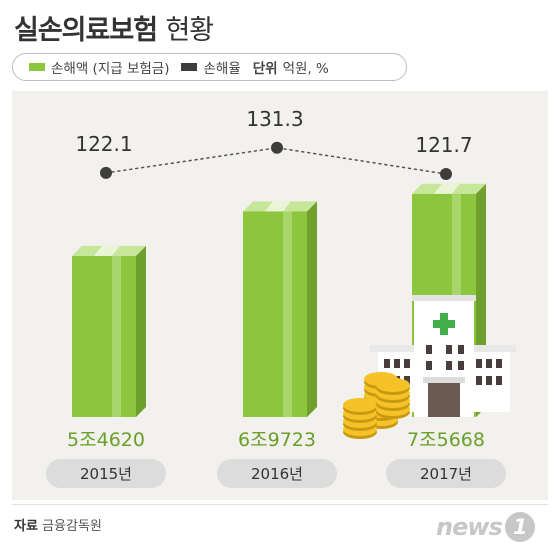  Describe the element at coordinates (26, 526) in the screenshot. I see `source-label: 자료` at that location.